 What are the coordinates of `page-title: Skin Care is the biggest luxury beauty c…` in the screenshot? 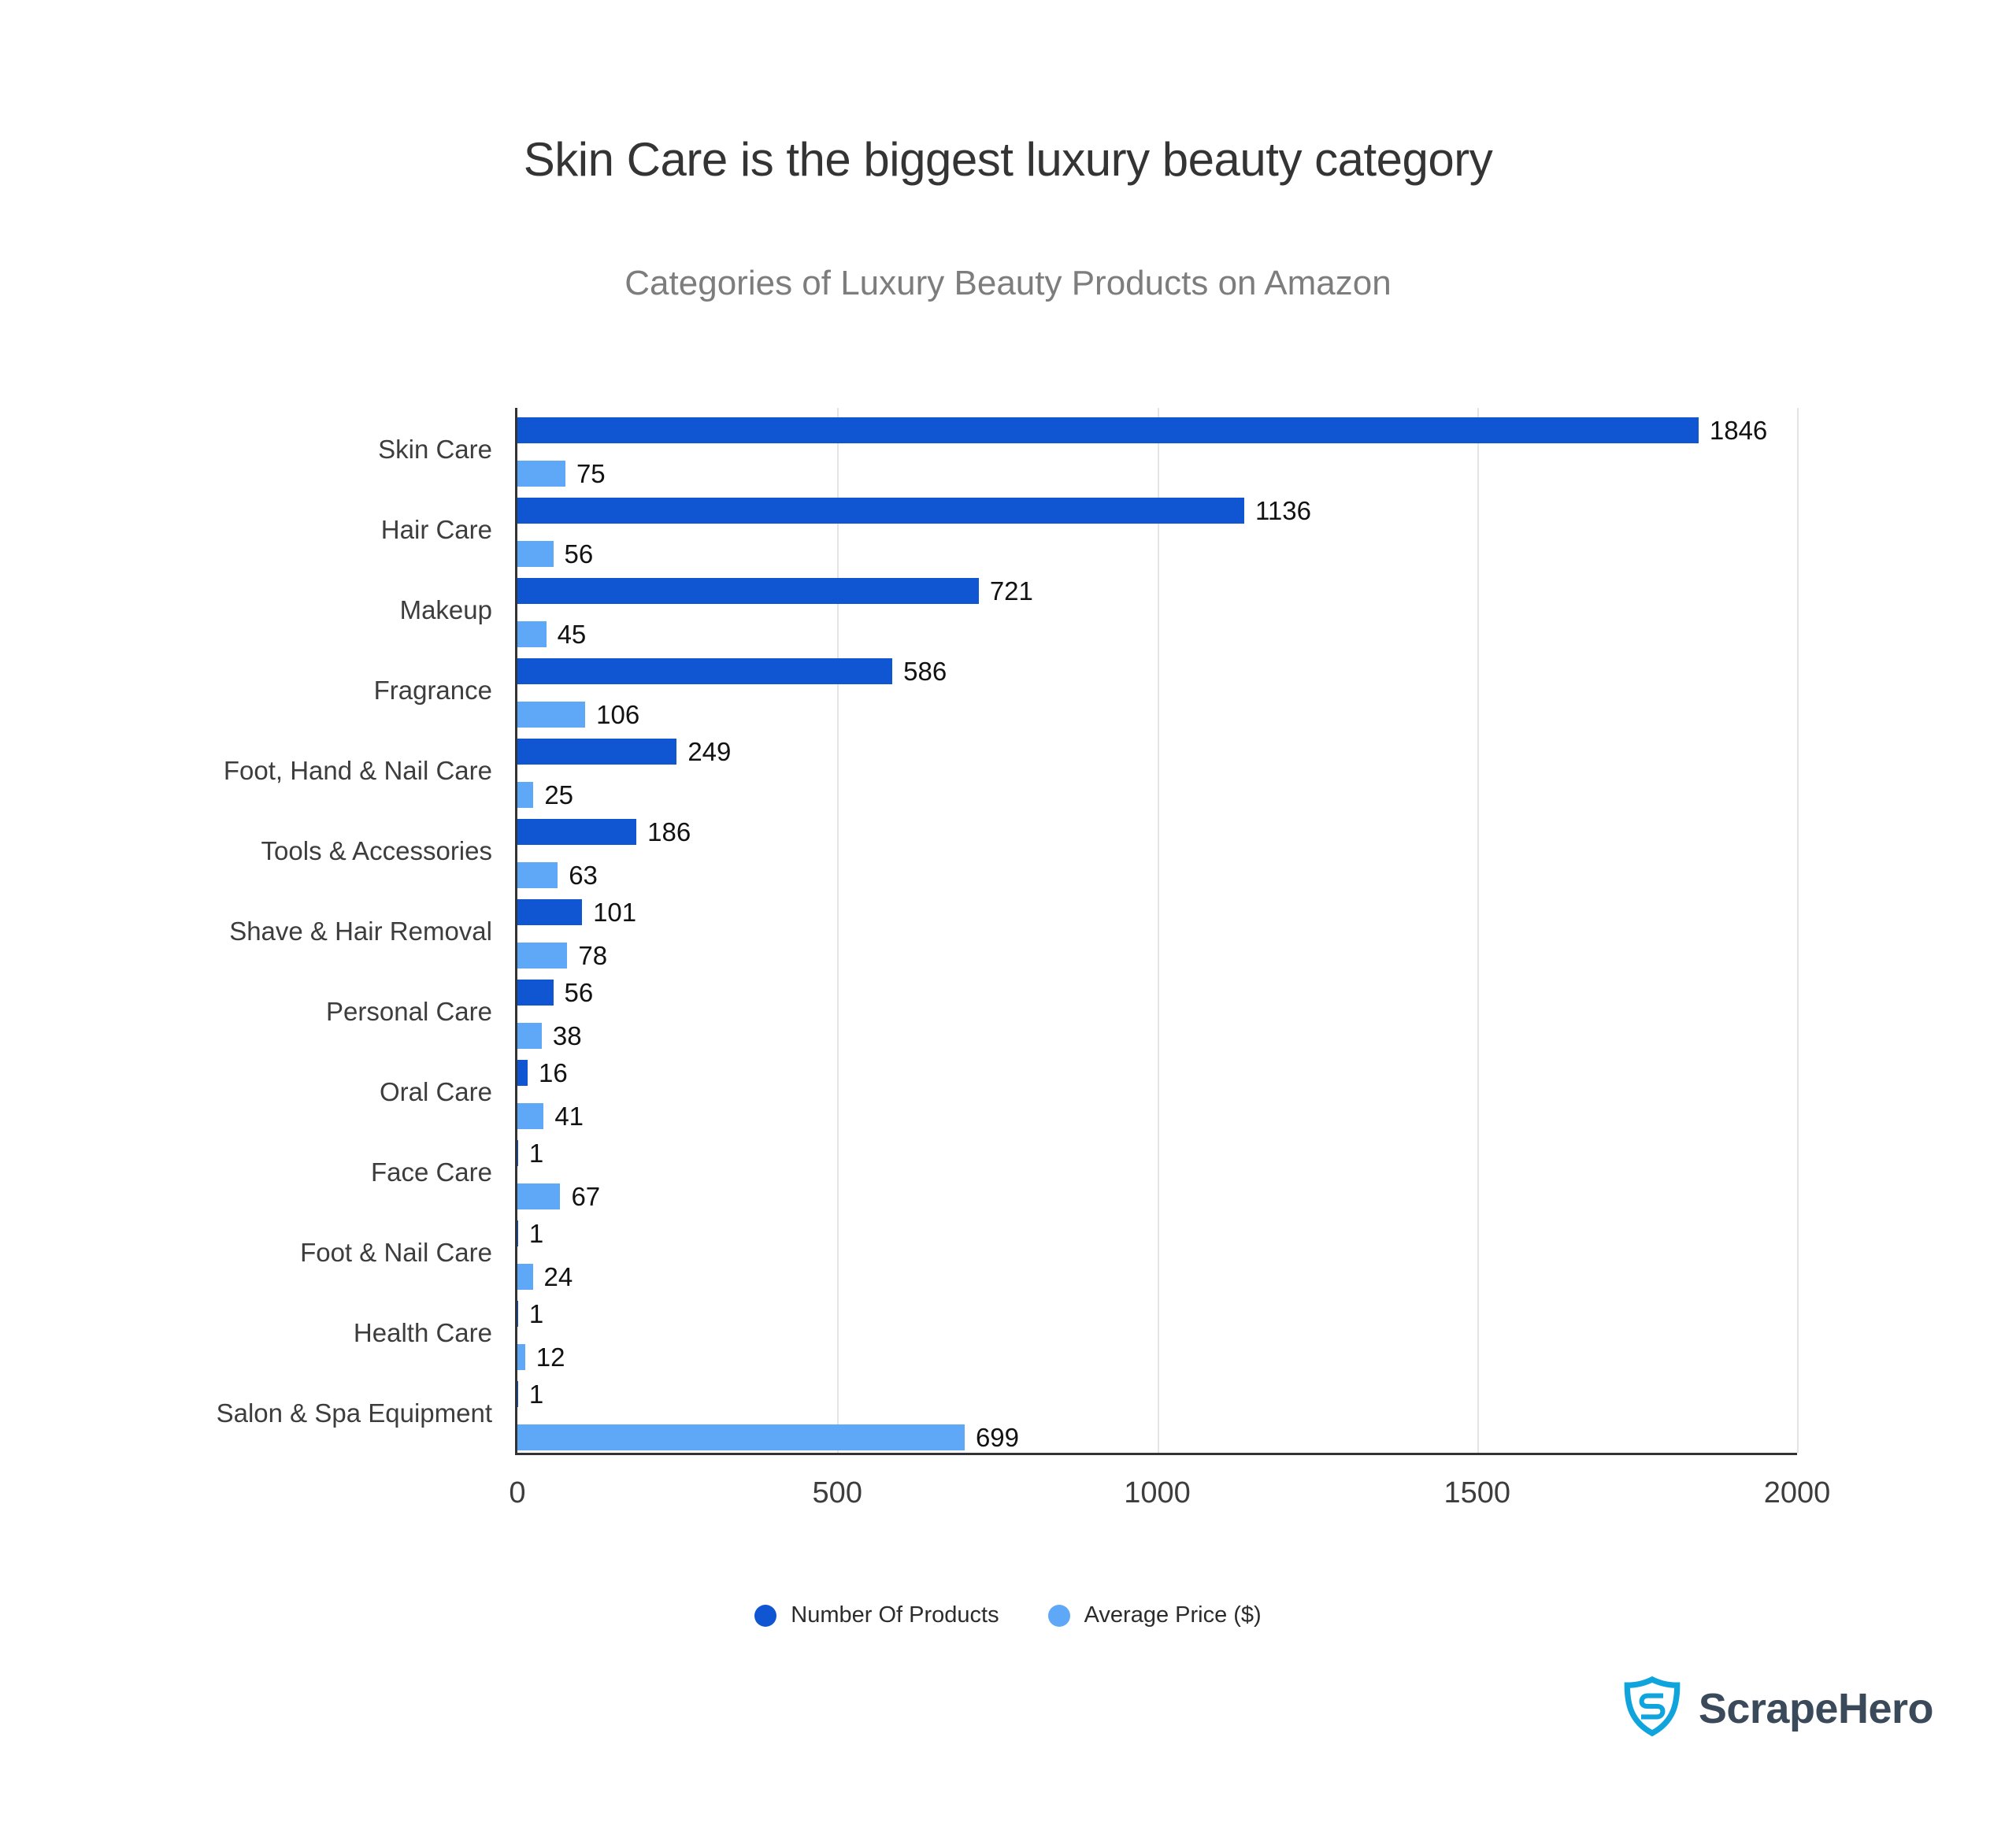 It's located at (1008, 159).